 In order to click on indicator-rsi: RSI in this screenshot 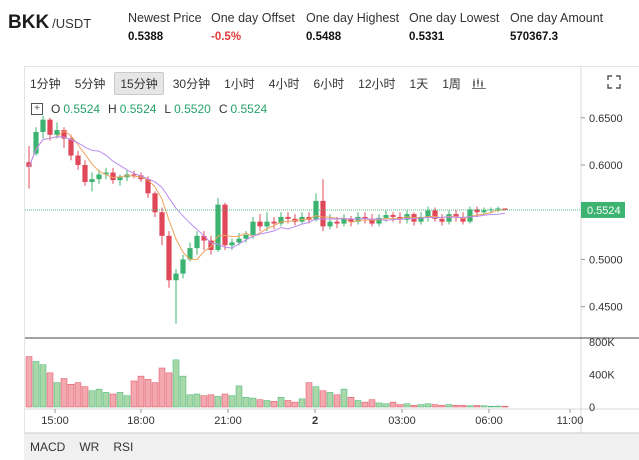, I will do `click(123, 447)`.